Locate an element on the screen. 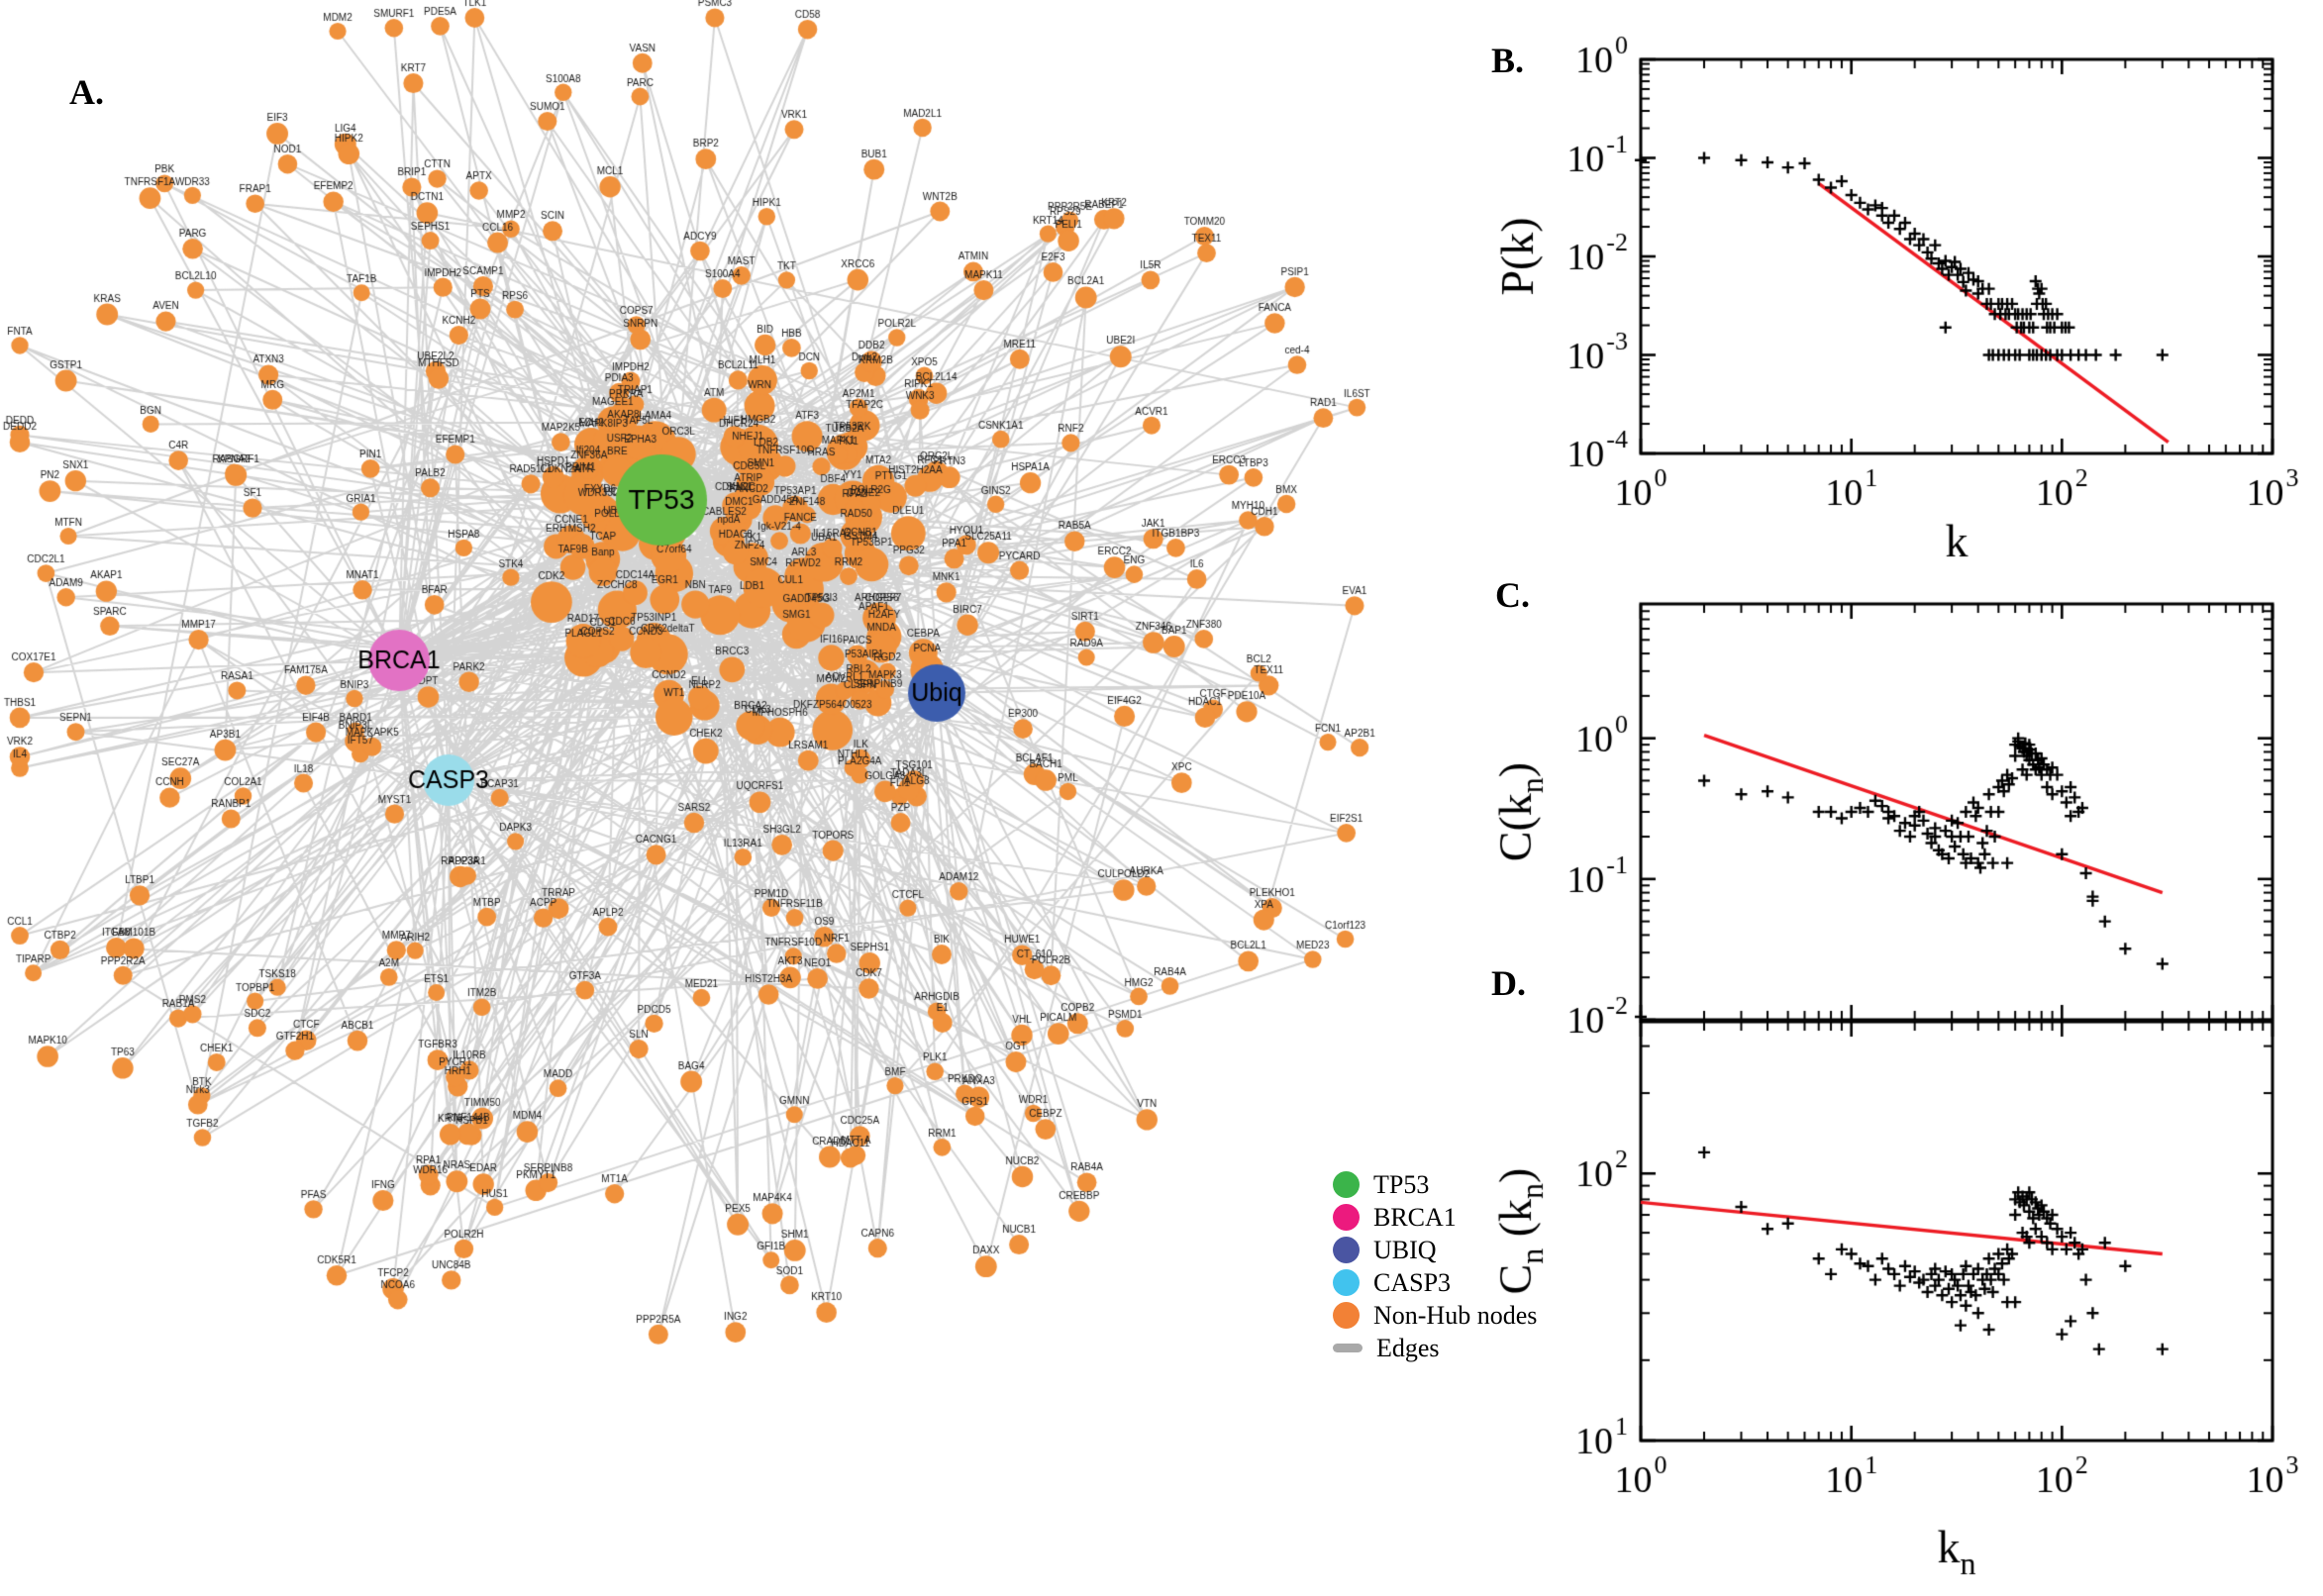  legend-item-casp3: CASP3 is located at coordinates (1435, 1282).